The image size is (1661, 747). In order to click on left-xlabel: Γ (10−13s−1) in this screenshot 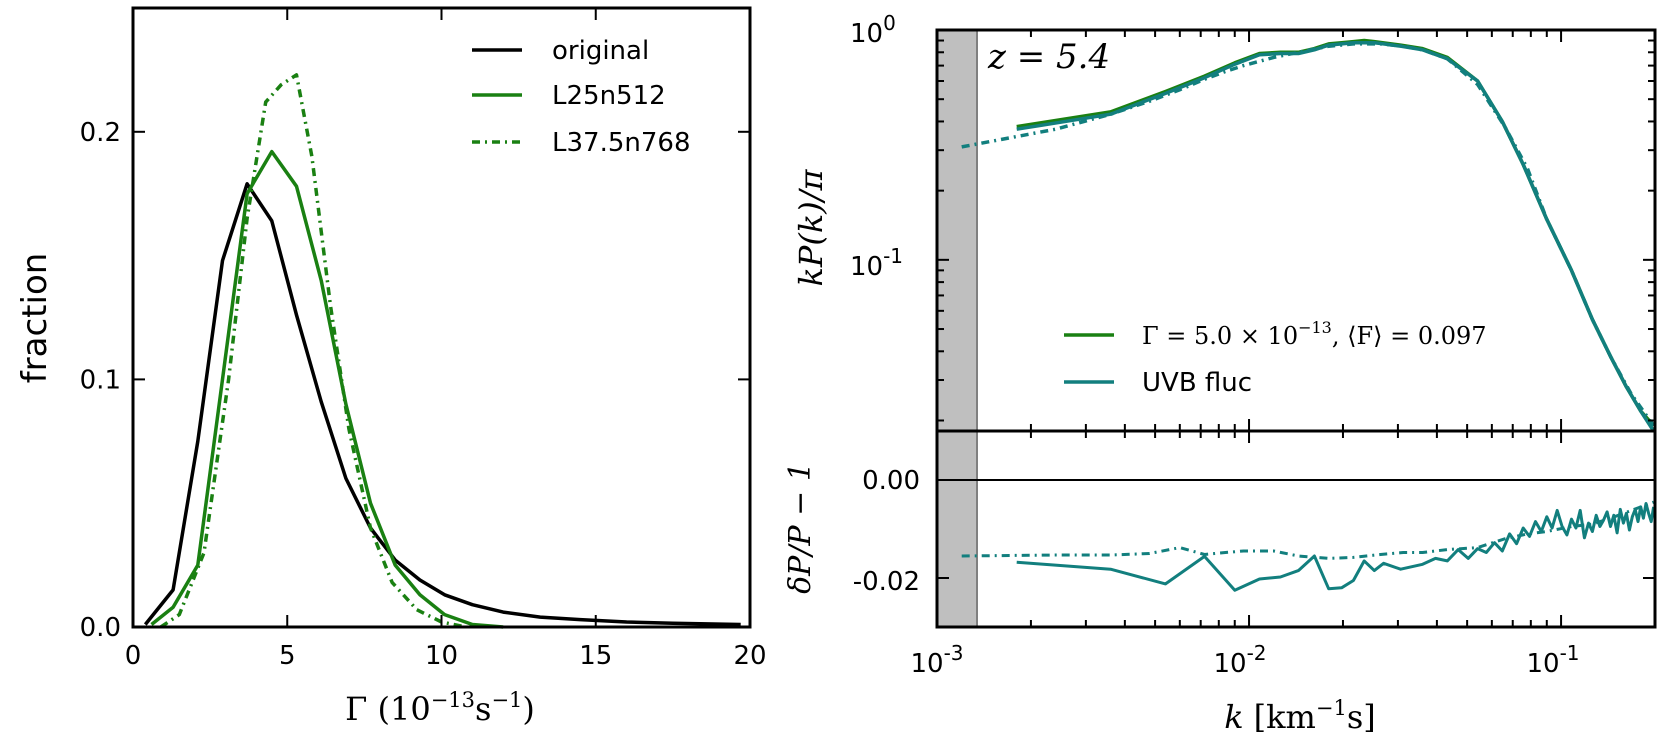, I will do `click(440, 708)`.